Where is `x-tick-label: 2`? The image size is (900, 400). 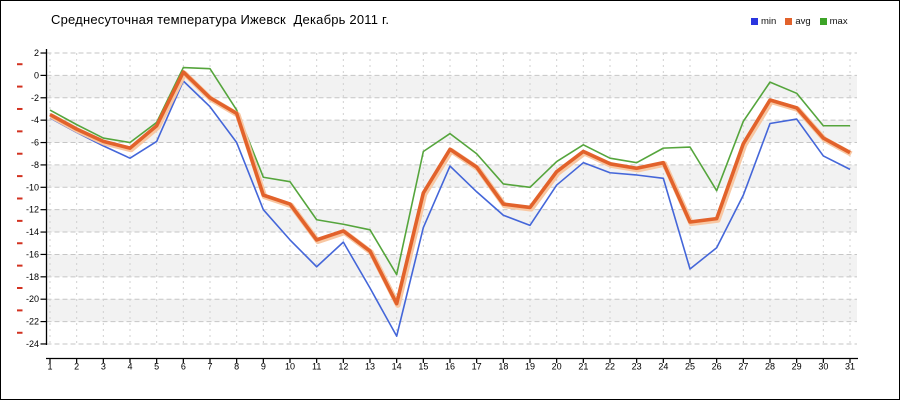 x-tick-label: 2 is located at coordinates (76, 367).